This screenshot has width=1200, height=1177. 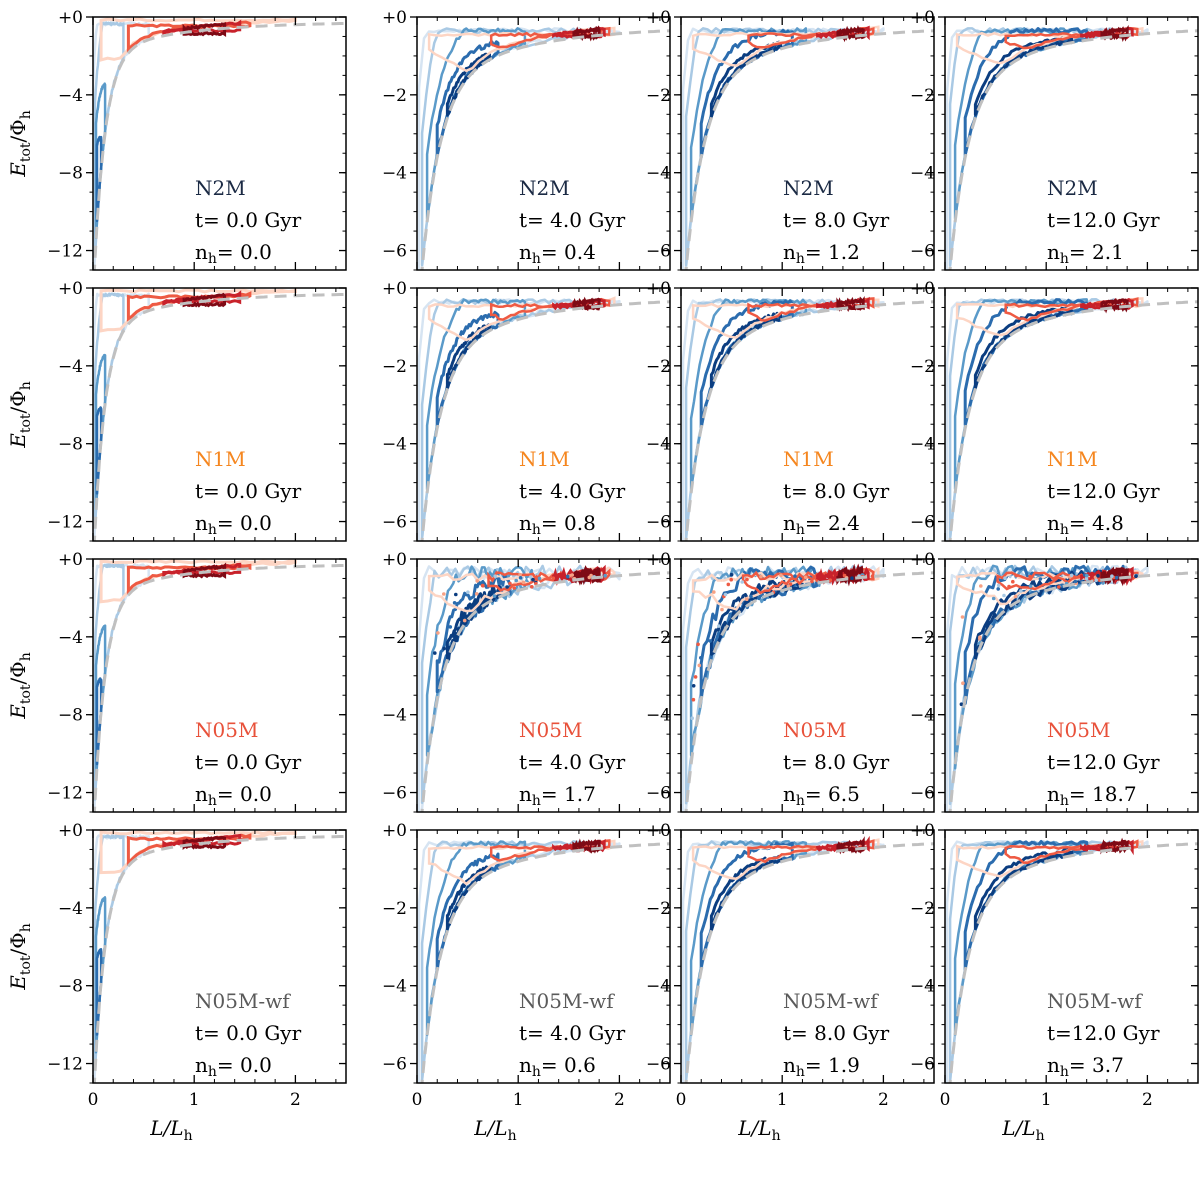 I want to click on y-axis-label: Etot/Φh, so click(x=20, y=143).